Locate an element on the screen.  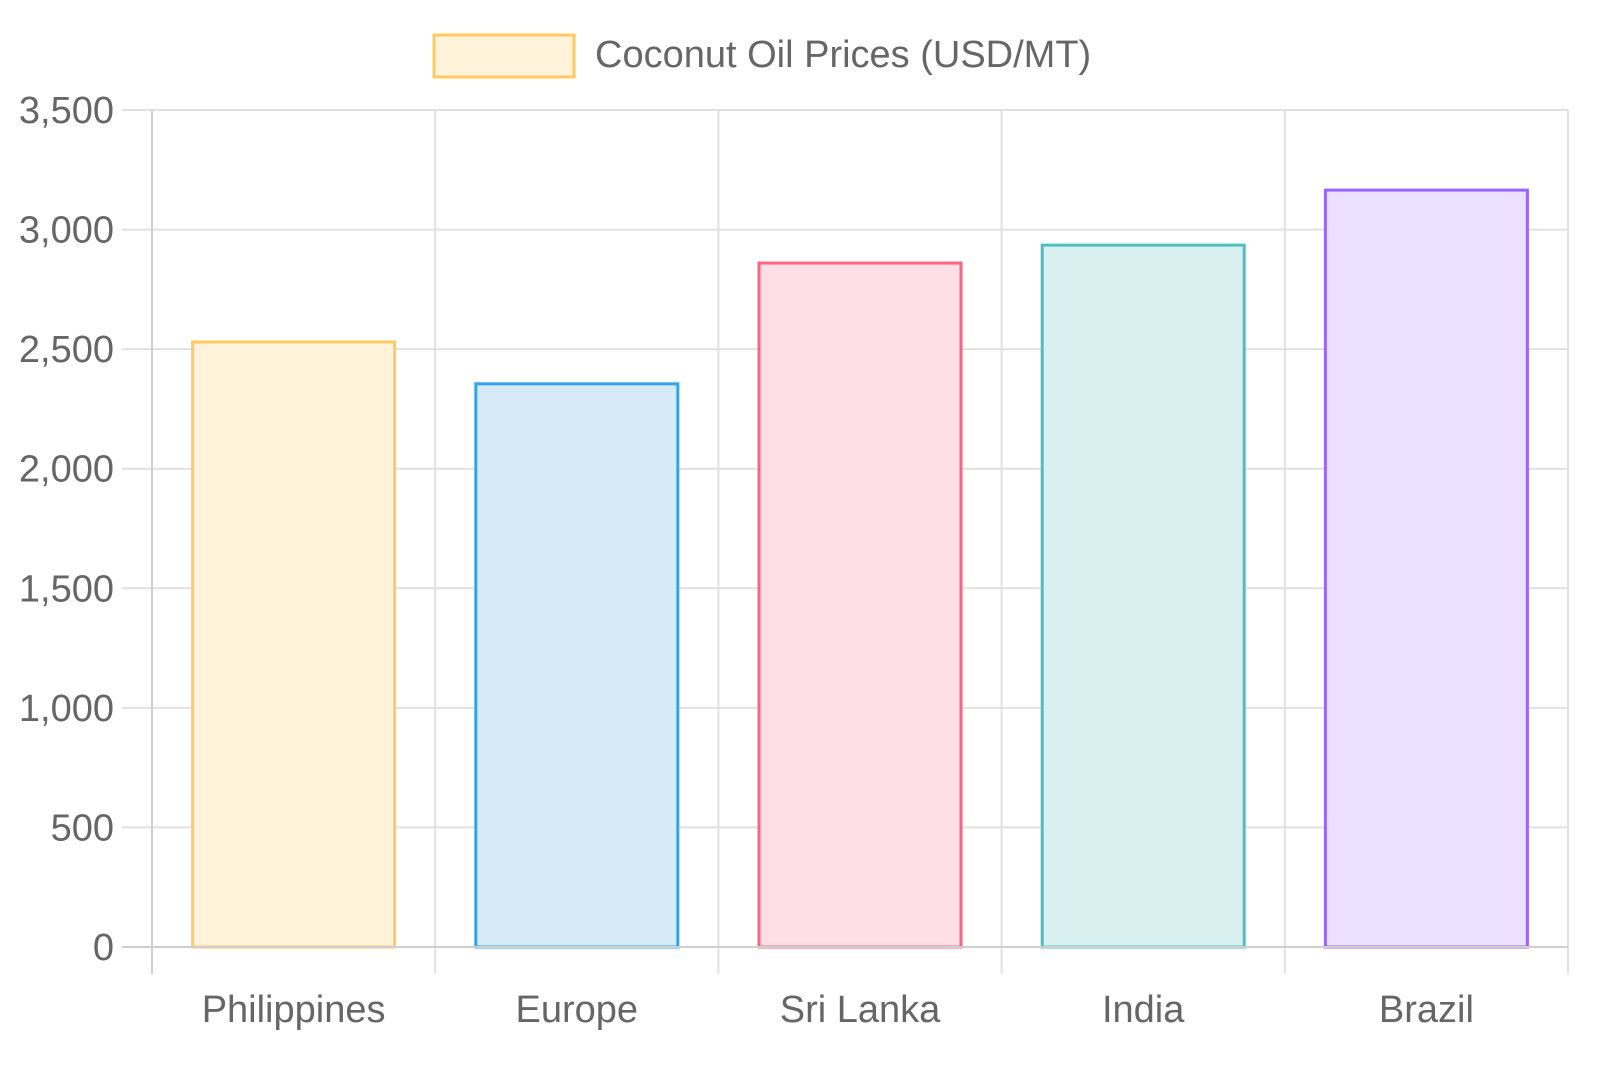
bar-europe is located at coordinates (577, 665).